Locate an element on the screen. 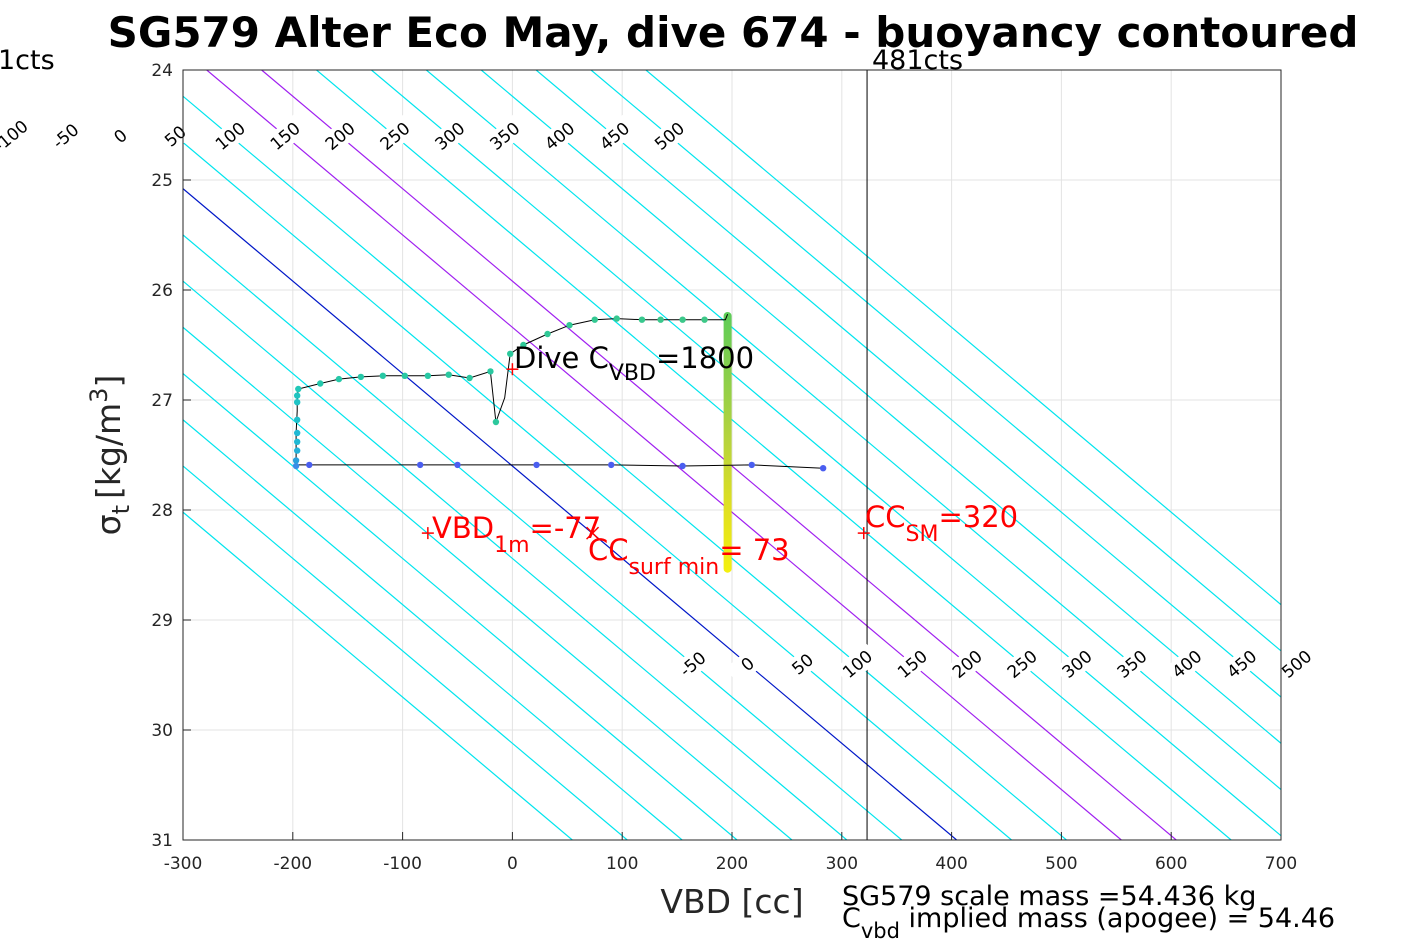 The image size is (1417, 945). contour-label-top-4-bg is located at coordinates (16, 136).